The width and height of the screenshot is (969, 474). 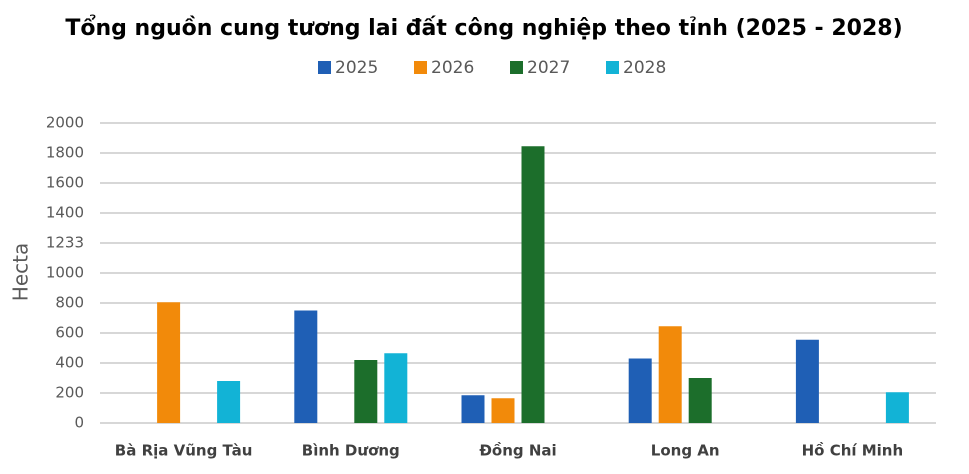 What do you see at coordinates (548, 68) in the screenshot?
I see `legend-label: 2027` at bounding box center [548, 68].